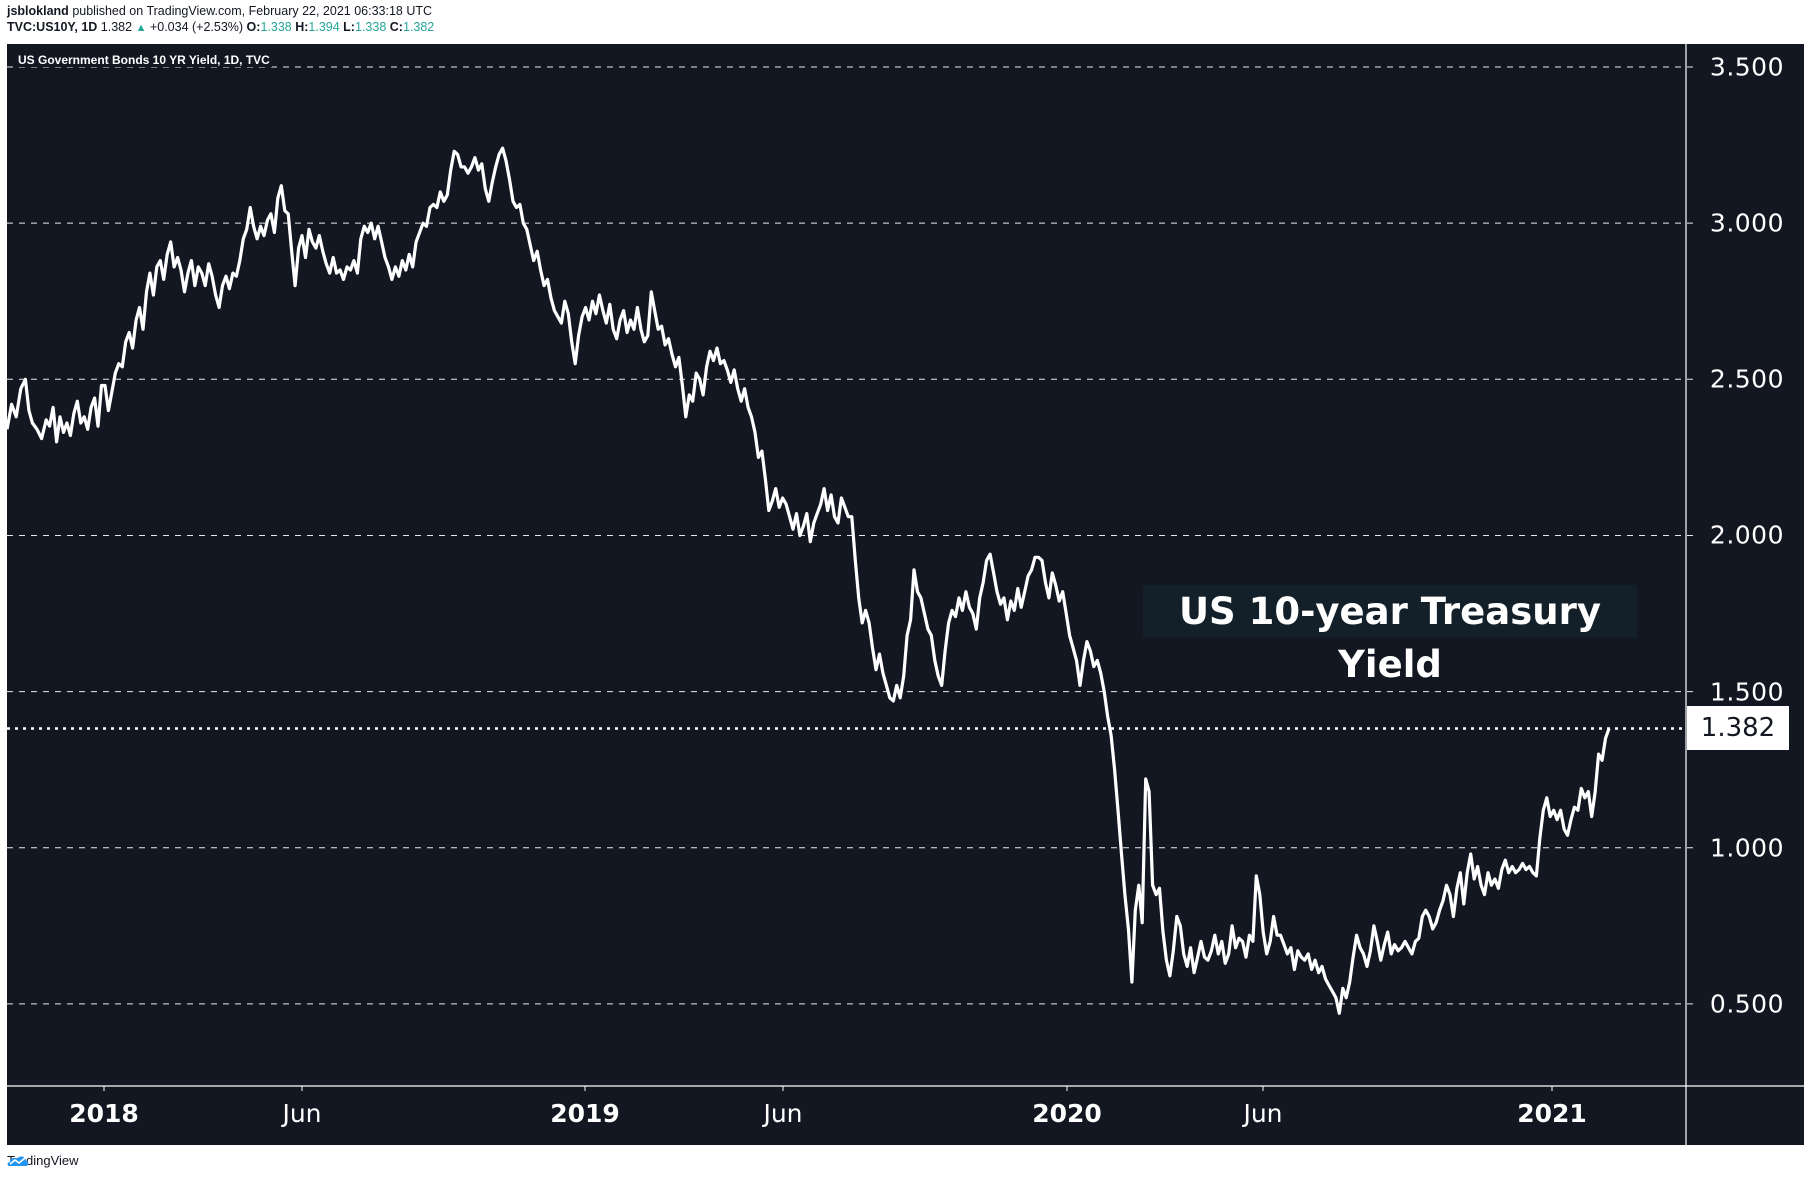  I want to click on y-tick-label: 0.500, so click(1746, 1004).